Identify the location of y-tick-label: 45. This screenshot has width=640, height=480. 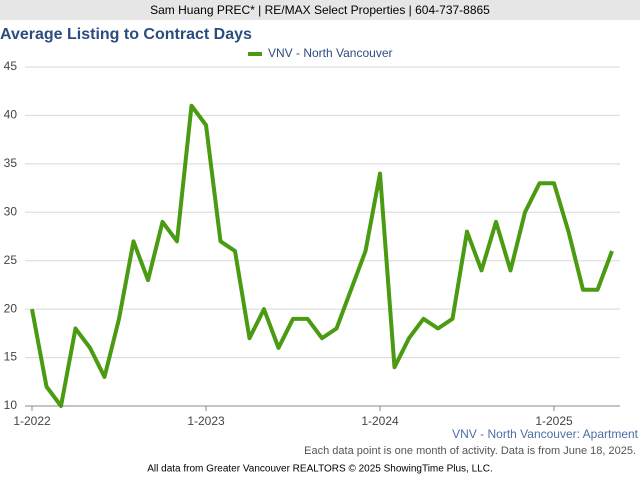
(11, 66).